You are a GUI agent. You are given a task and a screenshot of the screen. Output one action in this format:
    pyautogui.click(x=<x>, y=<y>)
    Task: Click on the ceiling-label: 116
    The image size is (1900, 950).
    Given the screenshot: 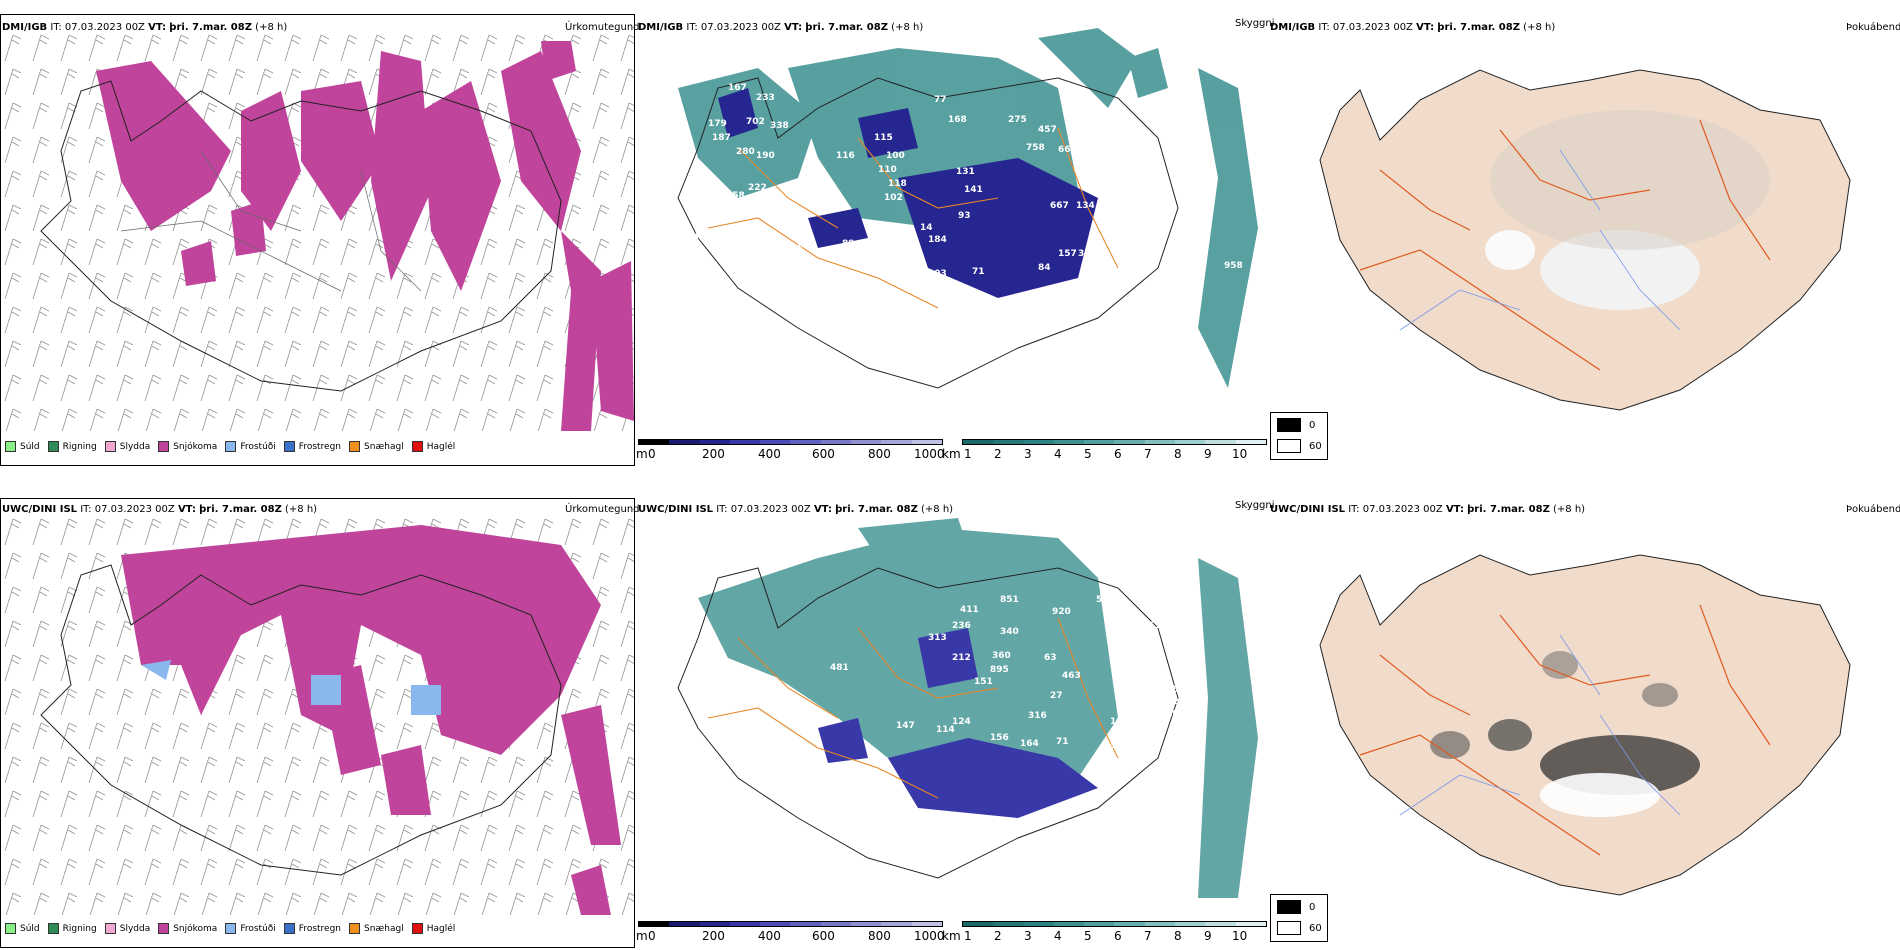 What is the action you would take?
    pyautogui.click(x=845, y=156)
    